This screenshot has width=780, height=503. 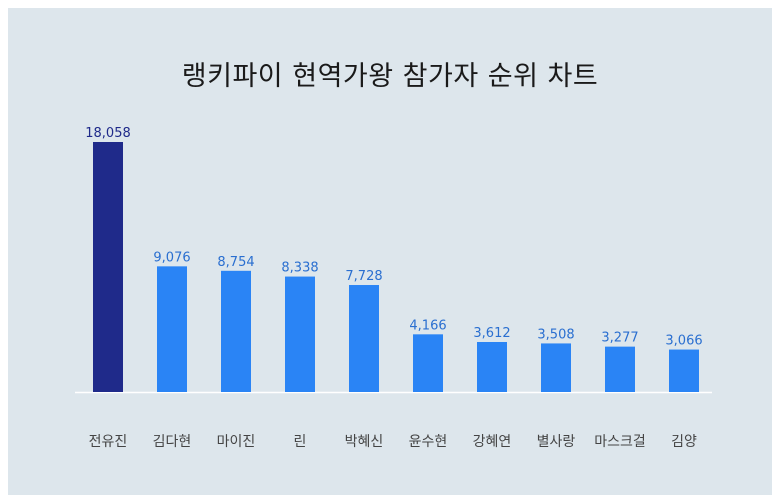 What do you see at coordinates (108, 133) in the screenshot?
I see `bar-value-label-0: 18,058` at bounding box center [108, 133].